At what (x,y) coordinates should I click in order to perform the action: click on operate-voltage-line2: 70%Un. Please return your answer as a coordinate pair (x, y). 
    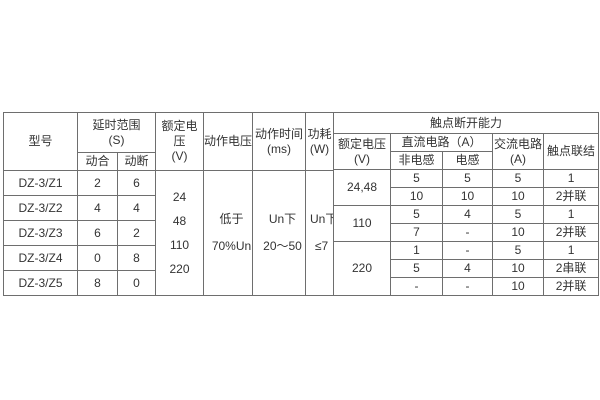
    Looking at the image, I should click on (231, 246).